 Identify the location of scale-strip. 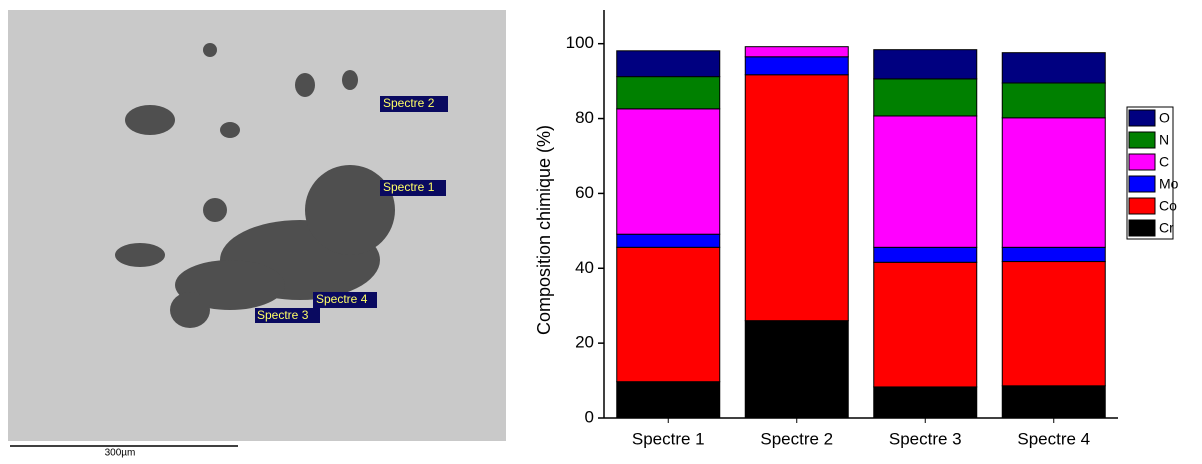
(257, 450).